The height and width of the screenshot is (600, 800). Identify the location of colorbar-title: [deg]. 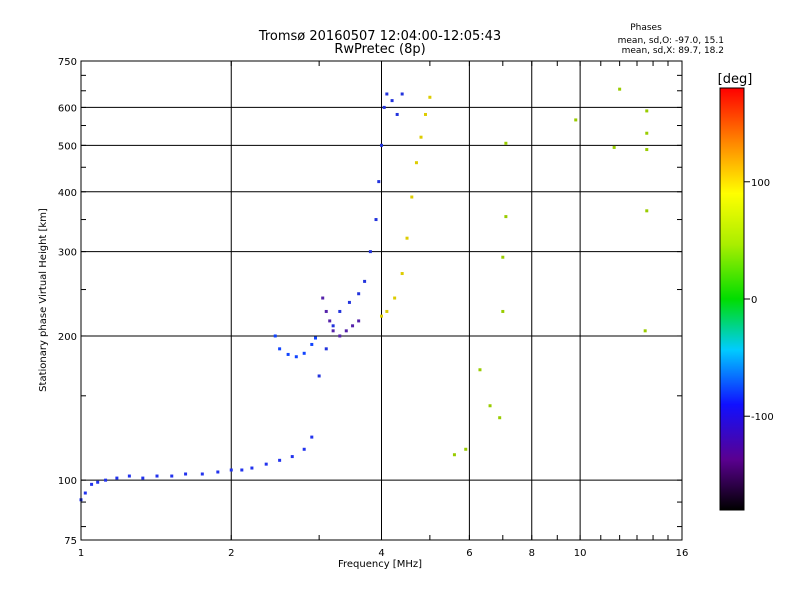
(735, 79).